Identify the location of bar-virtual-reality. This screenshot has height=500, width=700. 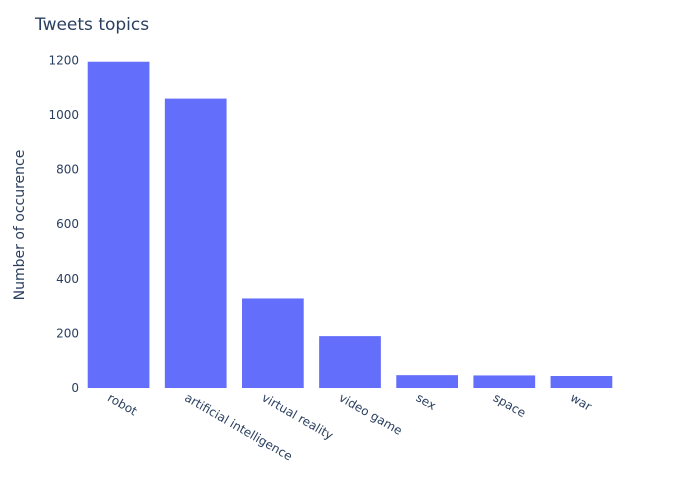
(273, 343).